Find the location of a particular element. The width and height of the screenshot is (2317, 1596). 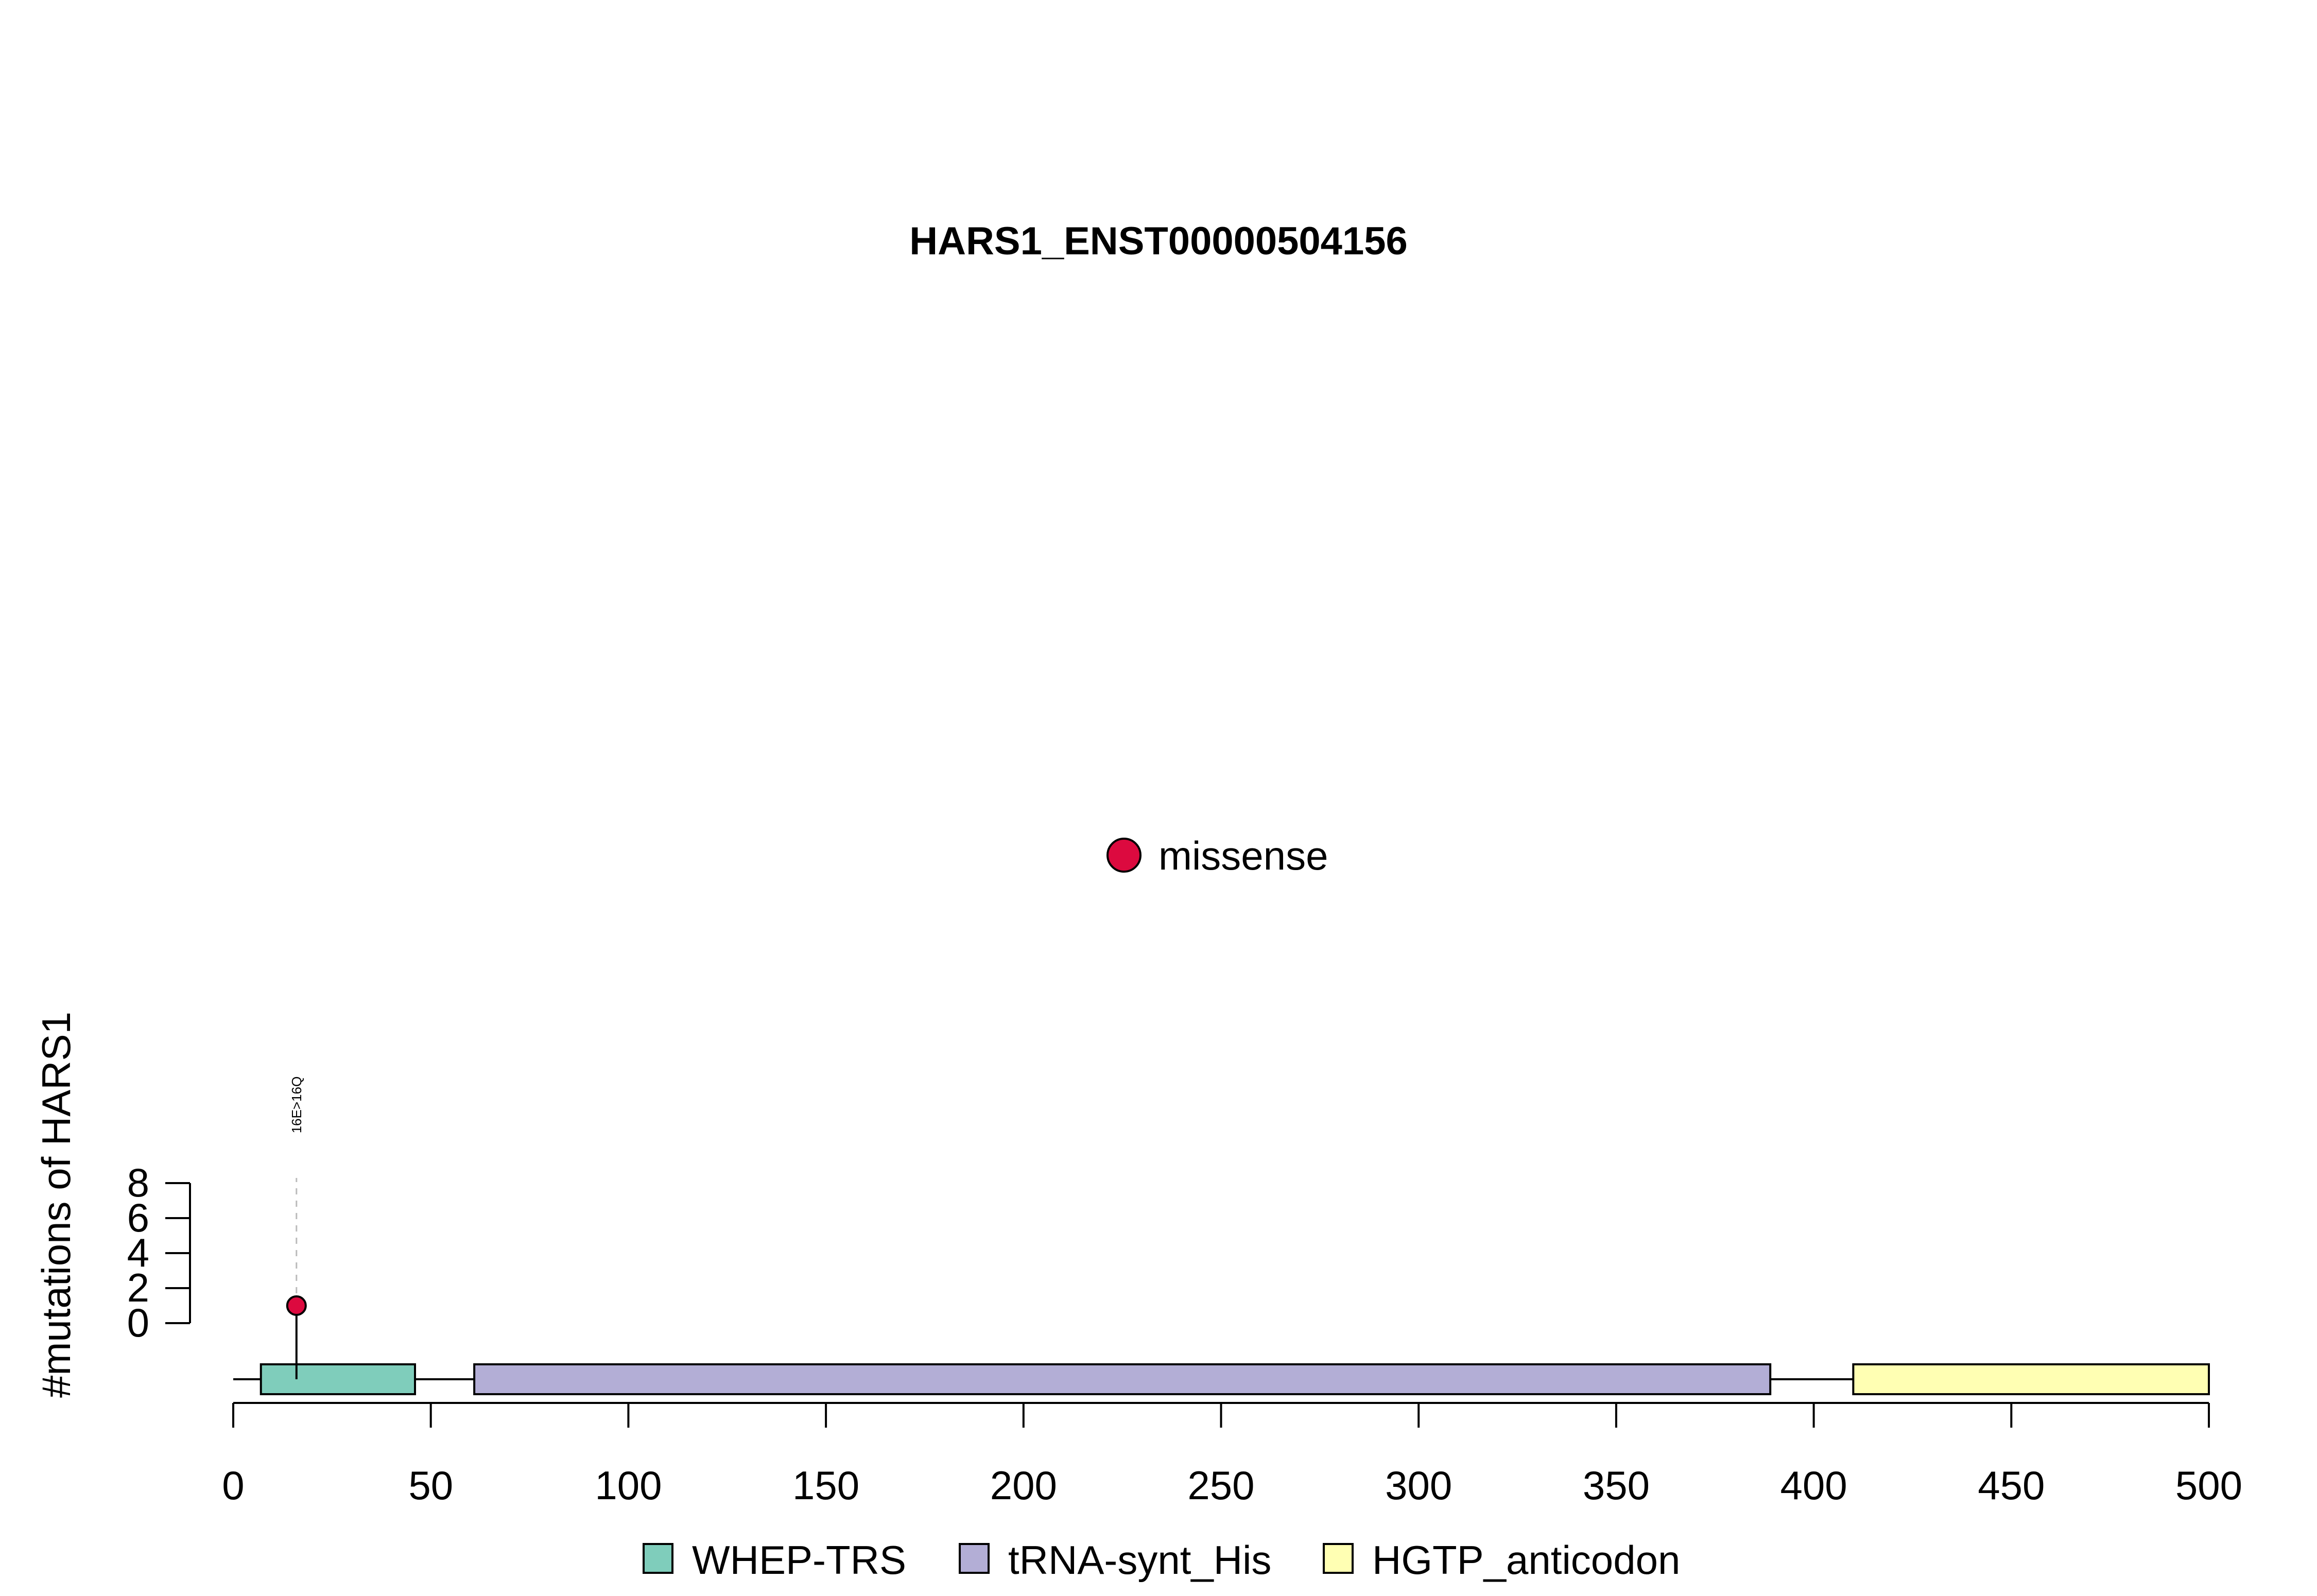

mutation-type-legend: missense is located at coordinates (1217, 856).